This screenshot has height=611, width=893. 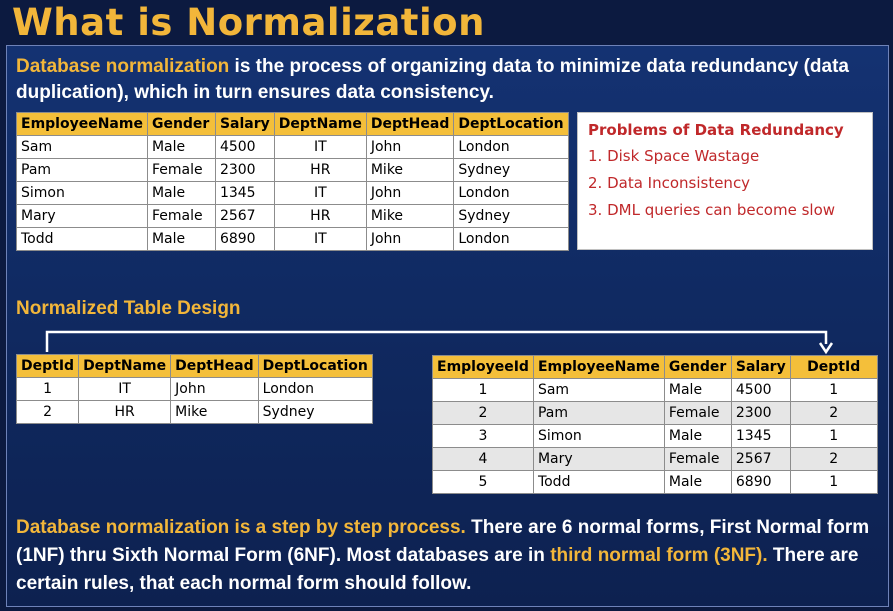 What do you see at coordinates (598, 413) in the screenshot?
I see `table-cell: Pam` at bounding box center [598, 413].